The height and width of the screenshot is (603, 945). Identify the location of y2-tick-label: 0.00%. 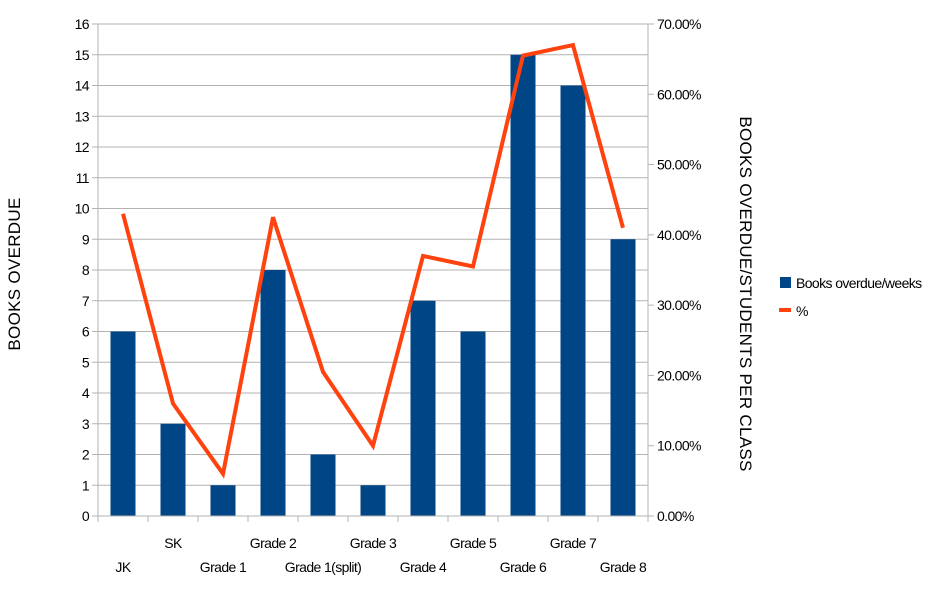
(675, 516).